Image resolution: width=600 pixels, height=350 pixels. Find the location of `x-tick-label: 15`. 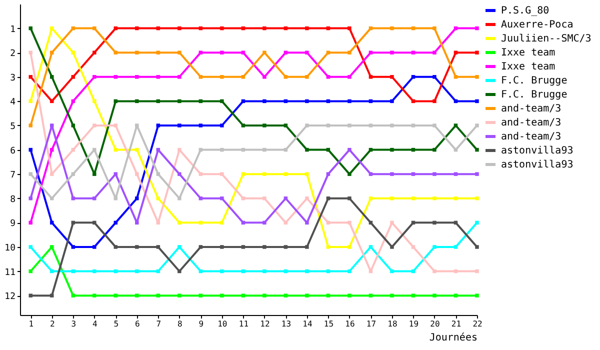

x-tick-label: 15 is located at coordinates (329, 324).